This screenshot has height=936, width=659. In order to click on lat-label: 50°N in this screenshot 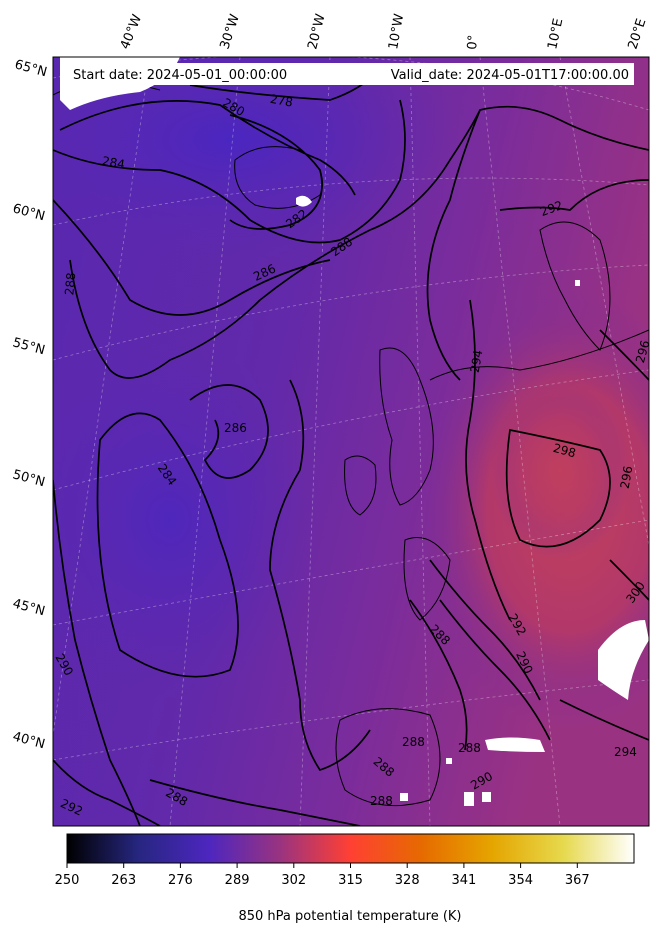, I will do `click(29, 478)`.